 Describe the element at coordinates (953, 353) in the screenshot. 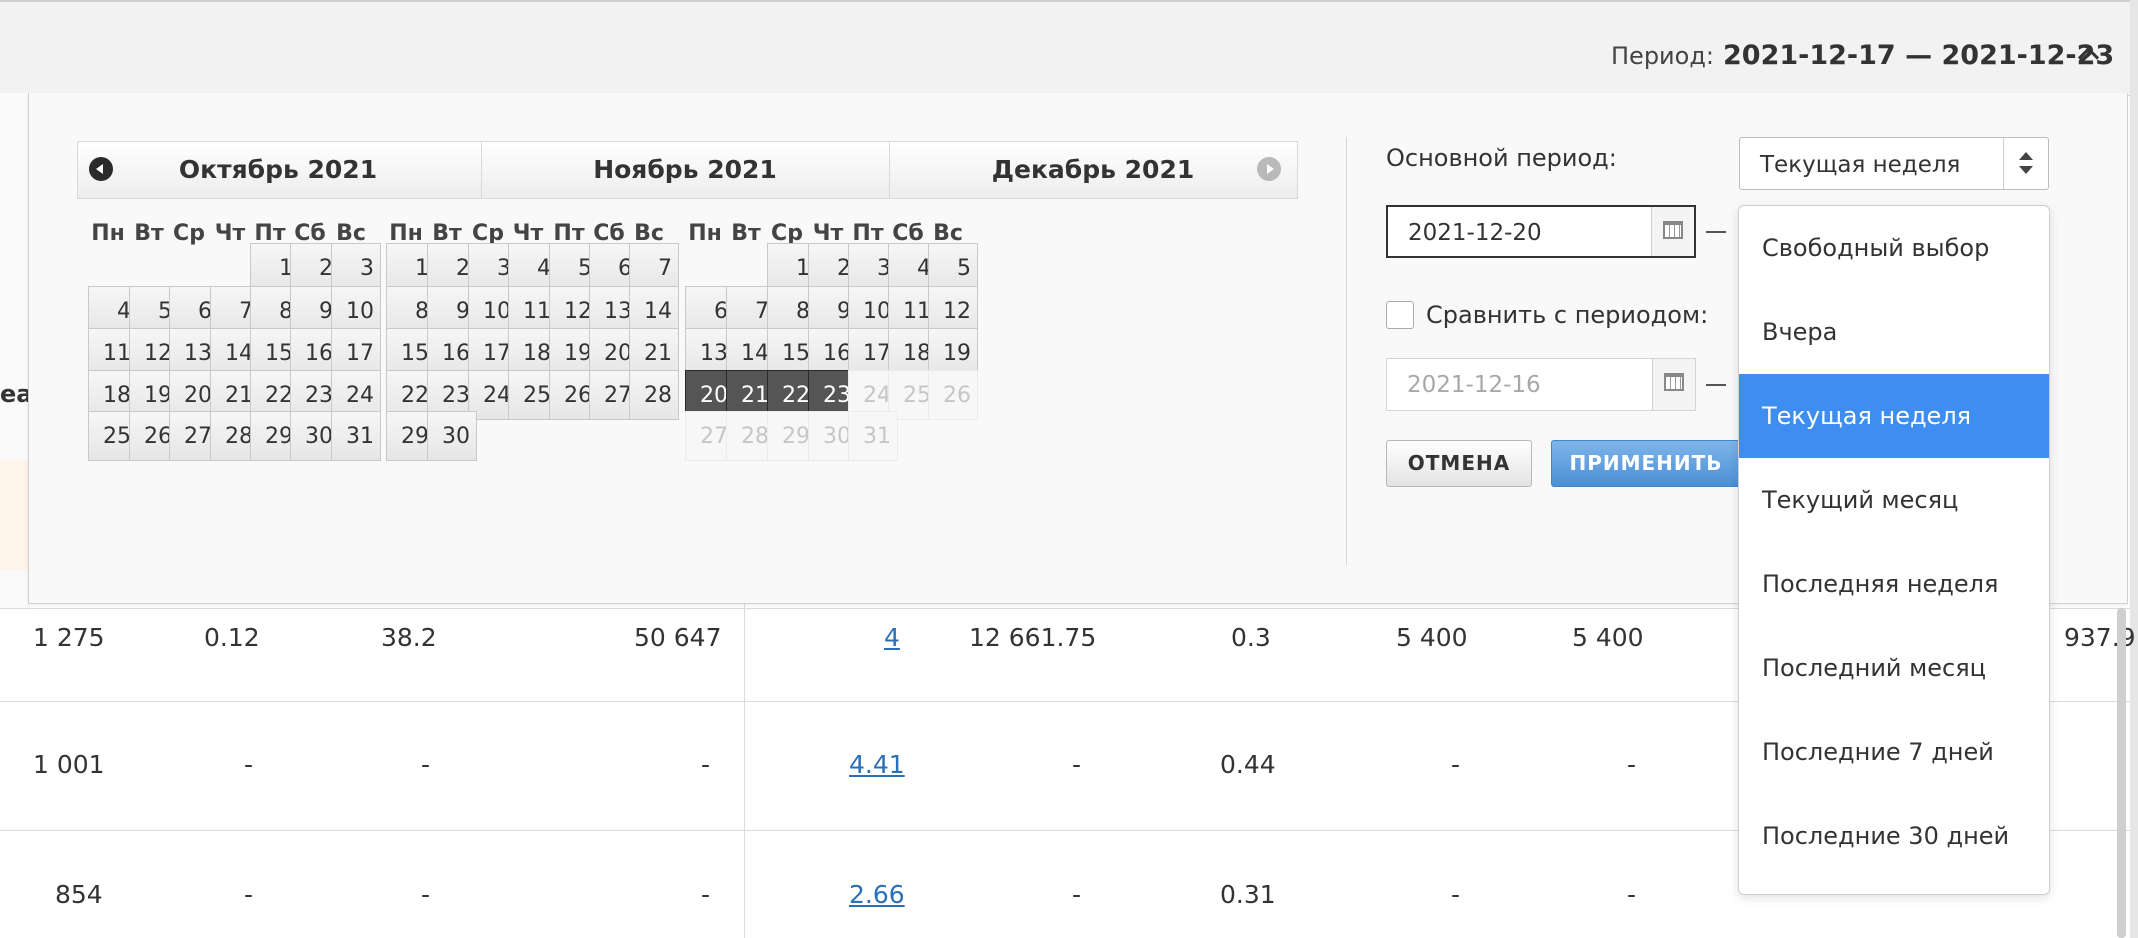

I see `calendar-day: 19` at that location.